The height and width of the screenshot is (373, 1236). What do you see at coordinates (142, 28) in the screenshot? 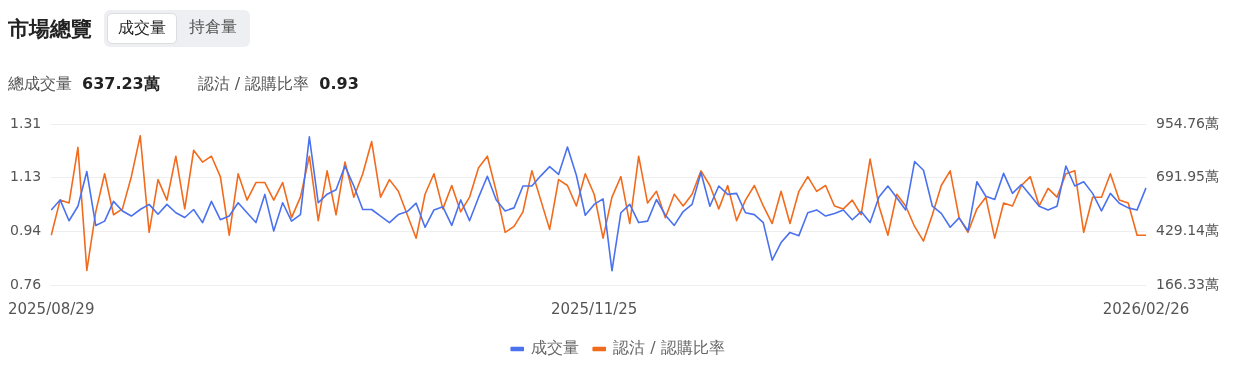
I see `text: 成交量` at bounding box center [142, 28].